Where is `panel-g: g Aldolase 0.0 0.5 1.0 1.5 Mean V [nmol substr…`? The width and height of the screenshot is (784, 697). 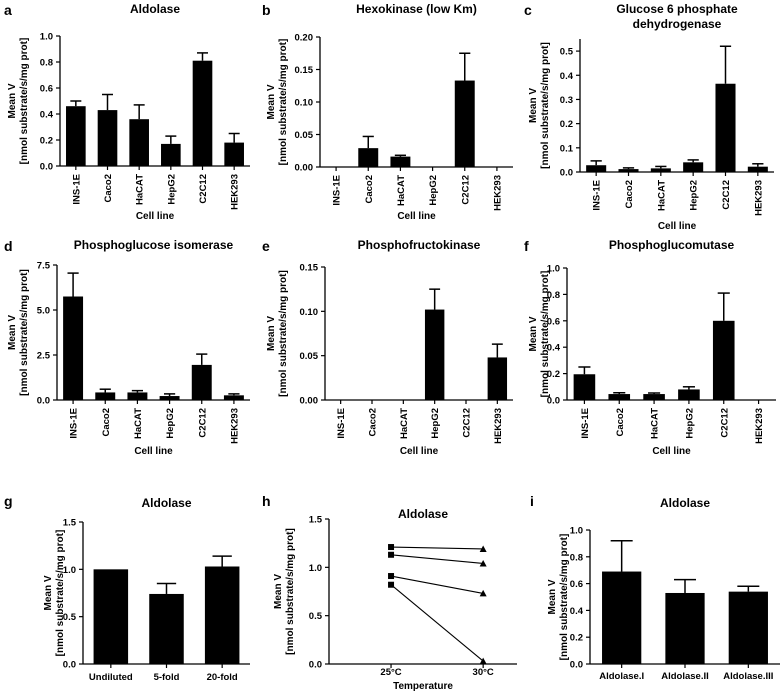
panel-g: g Aldolase 0.0 0.5 1.0 1.5 Mean V [nmol substr… is located at coordinates (131, 591).